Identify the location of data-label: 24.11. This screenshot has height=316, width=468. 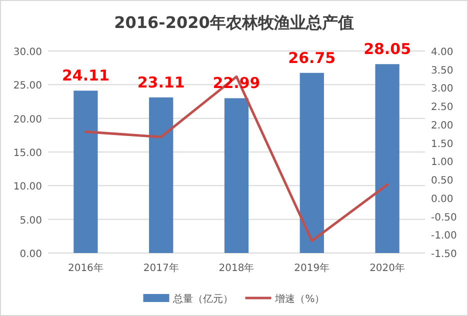
(86, 75).